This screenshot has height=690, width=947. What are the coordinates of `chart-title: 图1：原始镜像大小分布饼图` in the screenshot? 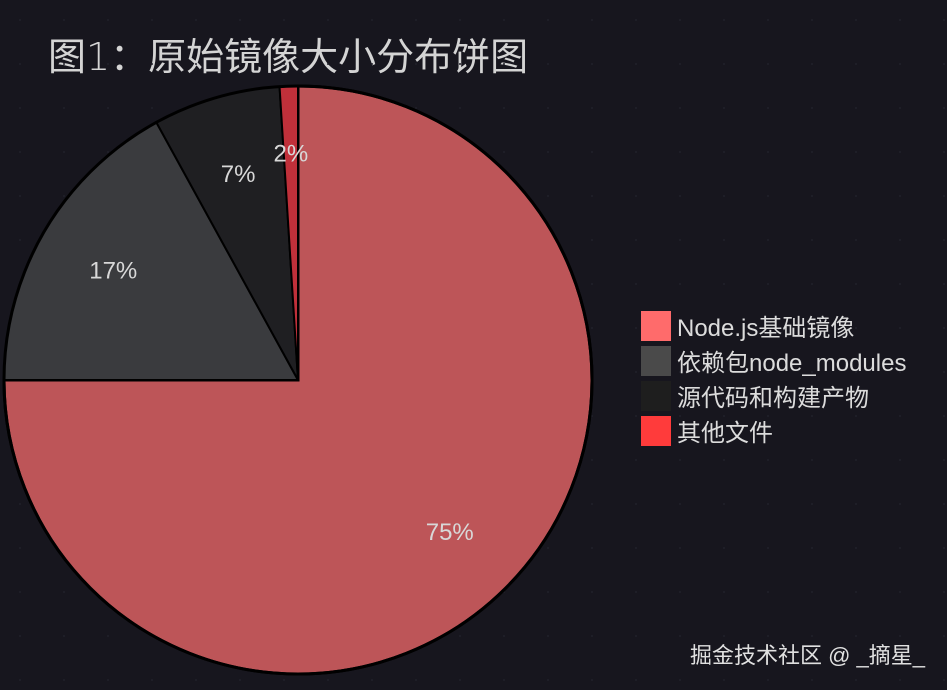 It's located at (288, 57).